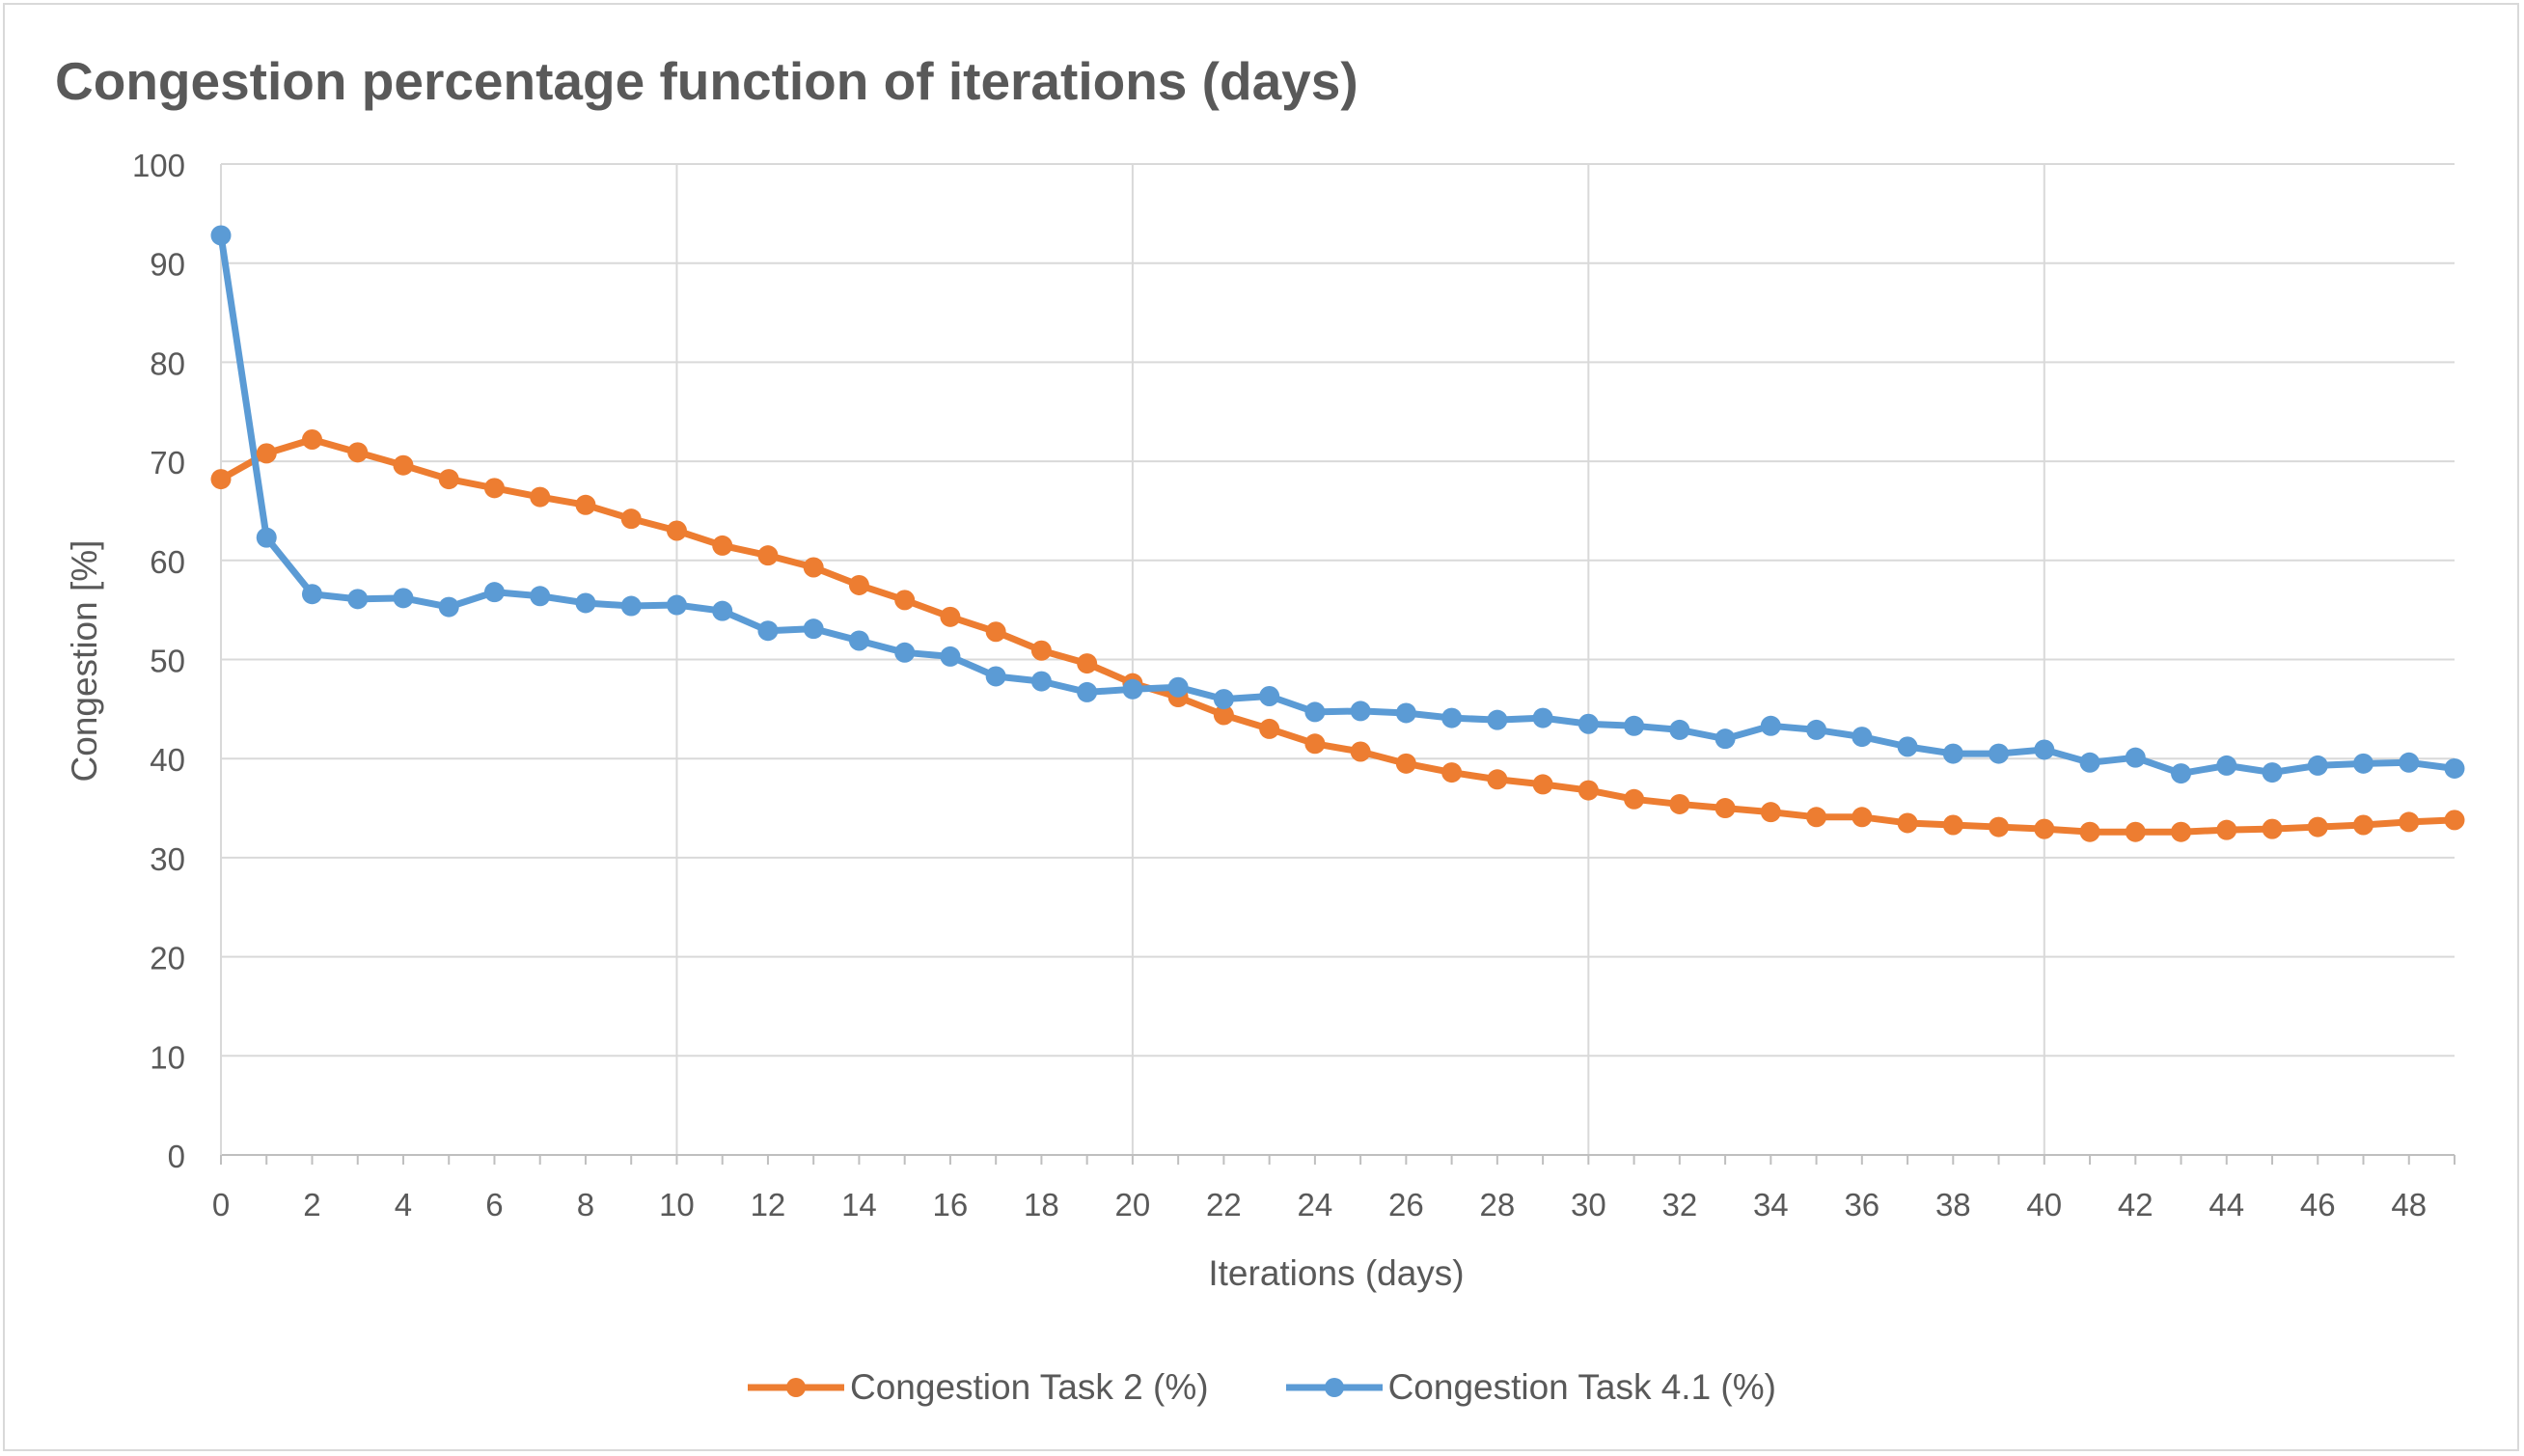 This screenshot has height=1456, width=2524. Describe the element at coordinates (167, 859) in the screenshot. I see `y-tick-label: 30` at that location.